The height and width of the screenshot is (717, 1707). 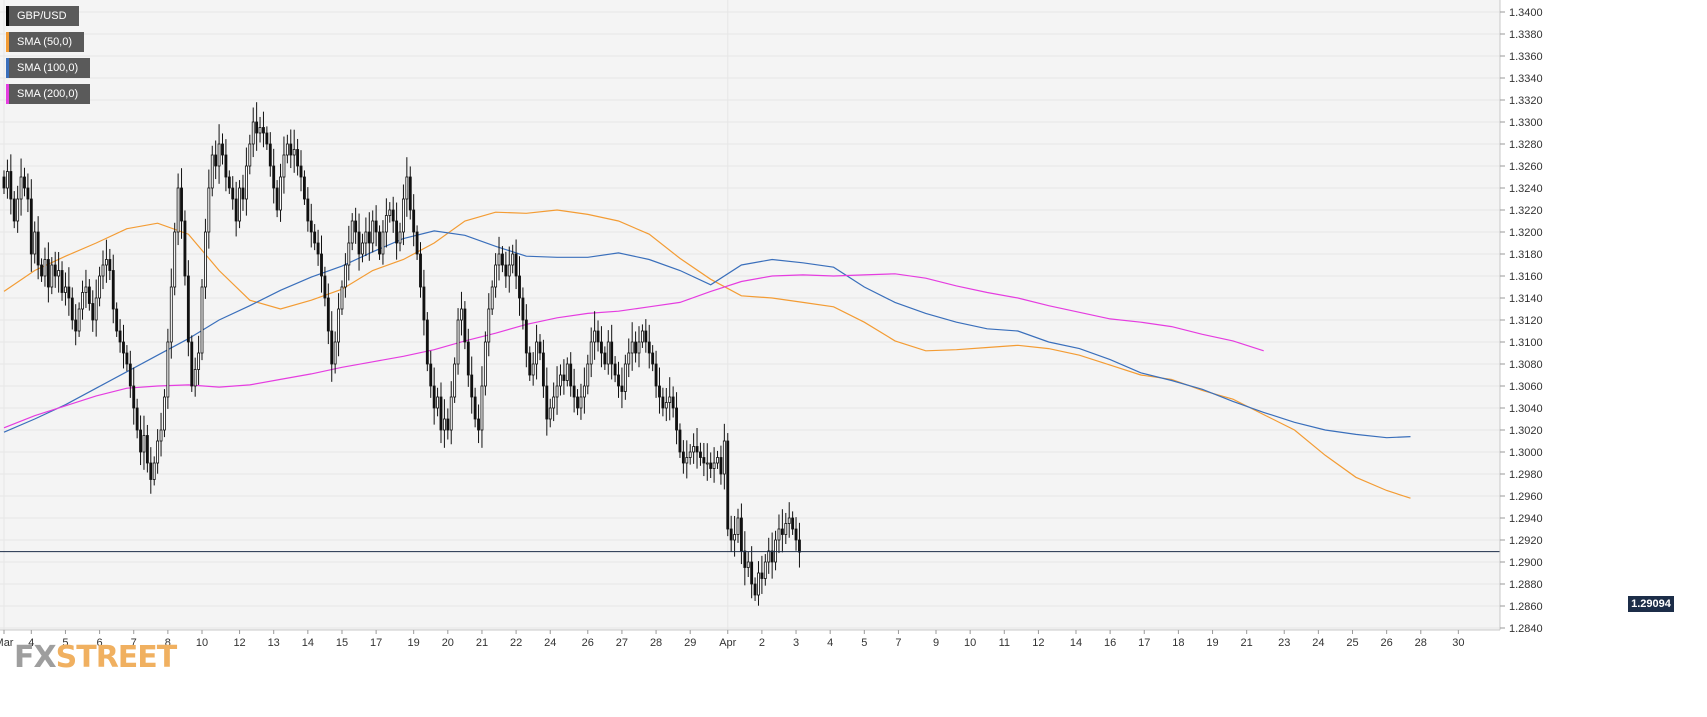 What do you see at coordinates (1526, 409) in the screenshot?
I see `y-tick-label: 1.3040` at bounding box center [1526, 409].